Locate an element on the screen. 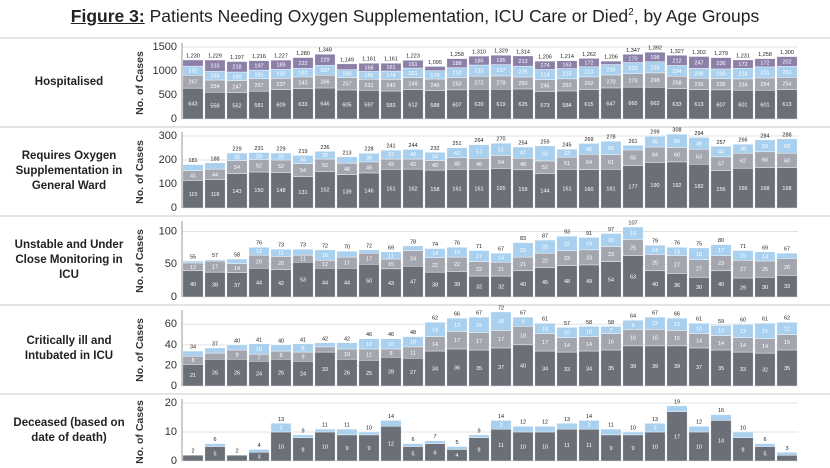 This screenshot has height=468, width=830. total-label: 87 is located at coordinates (545, 237).